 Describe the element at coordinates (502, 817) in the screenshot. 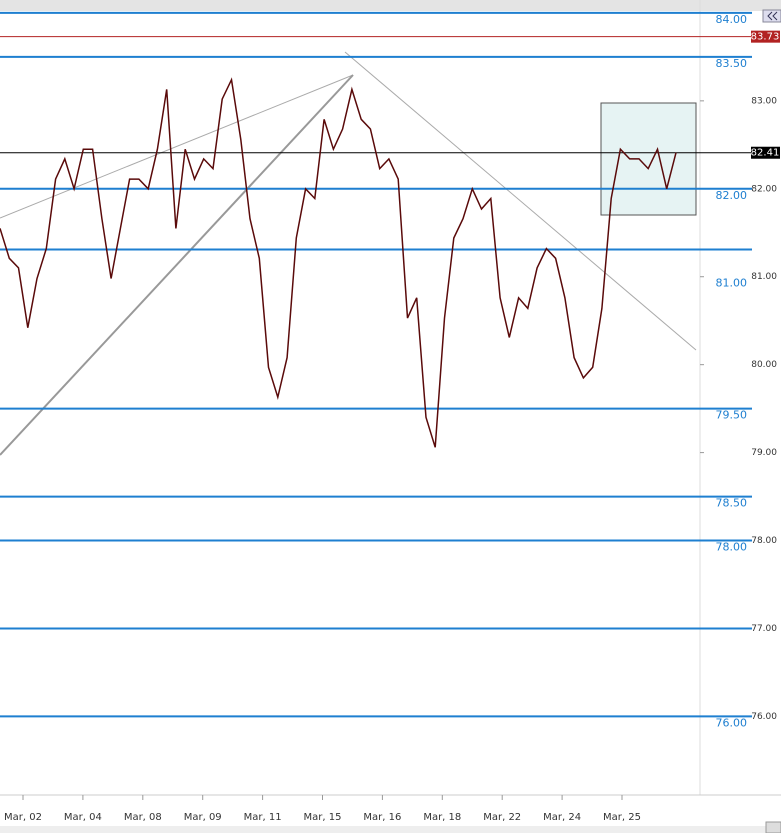

I see `x-tick-label: Mar, 22` at that location.